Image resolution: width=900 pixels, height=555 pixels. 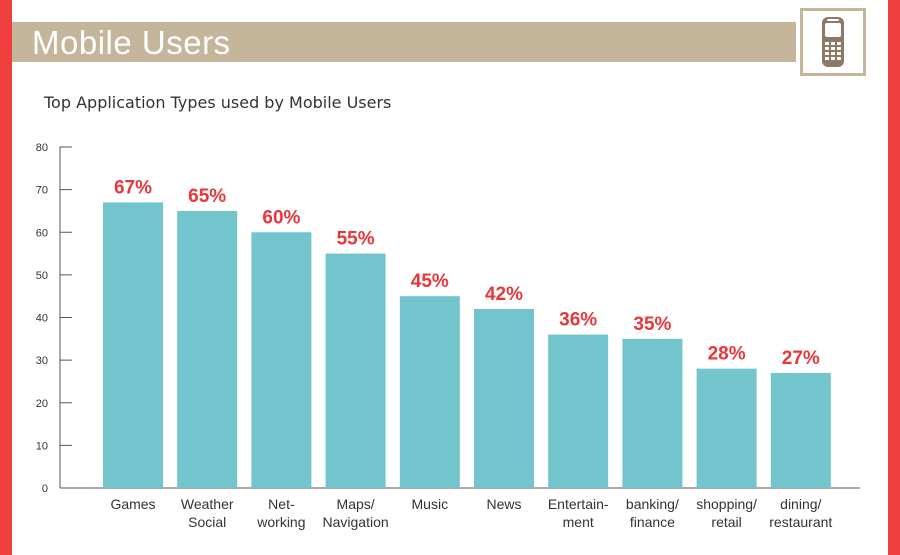 I want to click on title-band: Mobile Users, so click(x=404, y=42).